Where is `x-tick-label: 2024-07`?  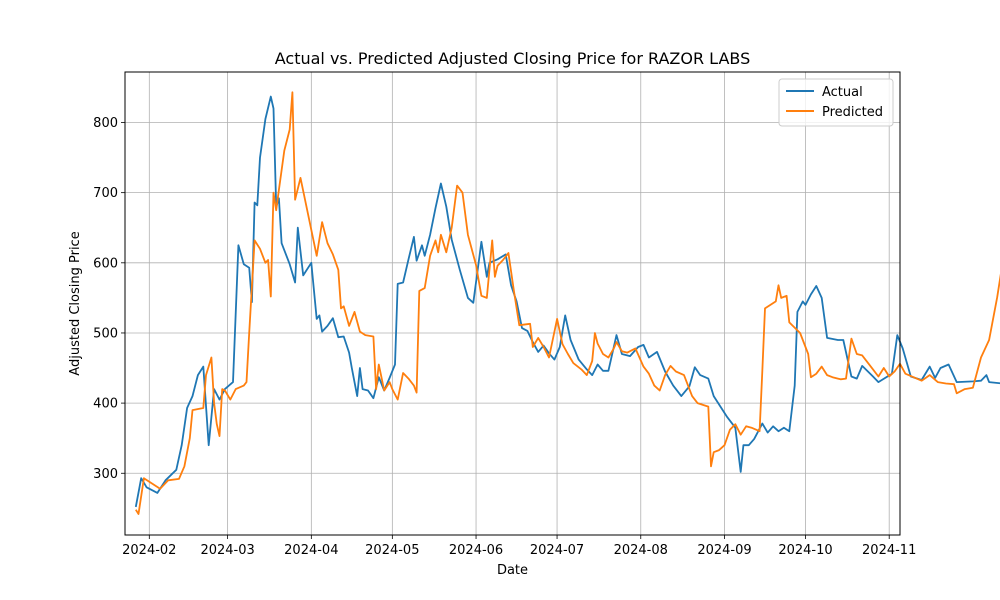
x-tick-label: 2024-07 is located at coordinates (557, 550).